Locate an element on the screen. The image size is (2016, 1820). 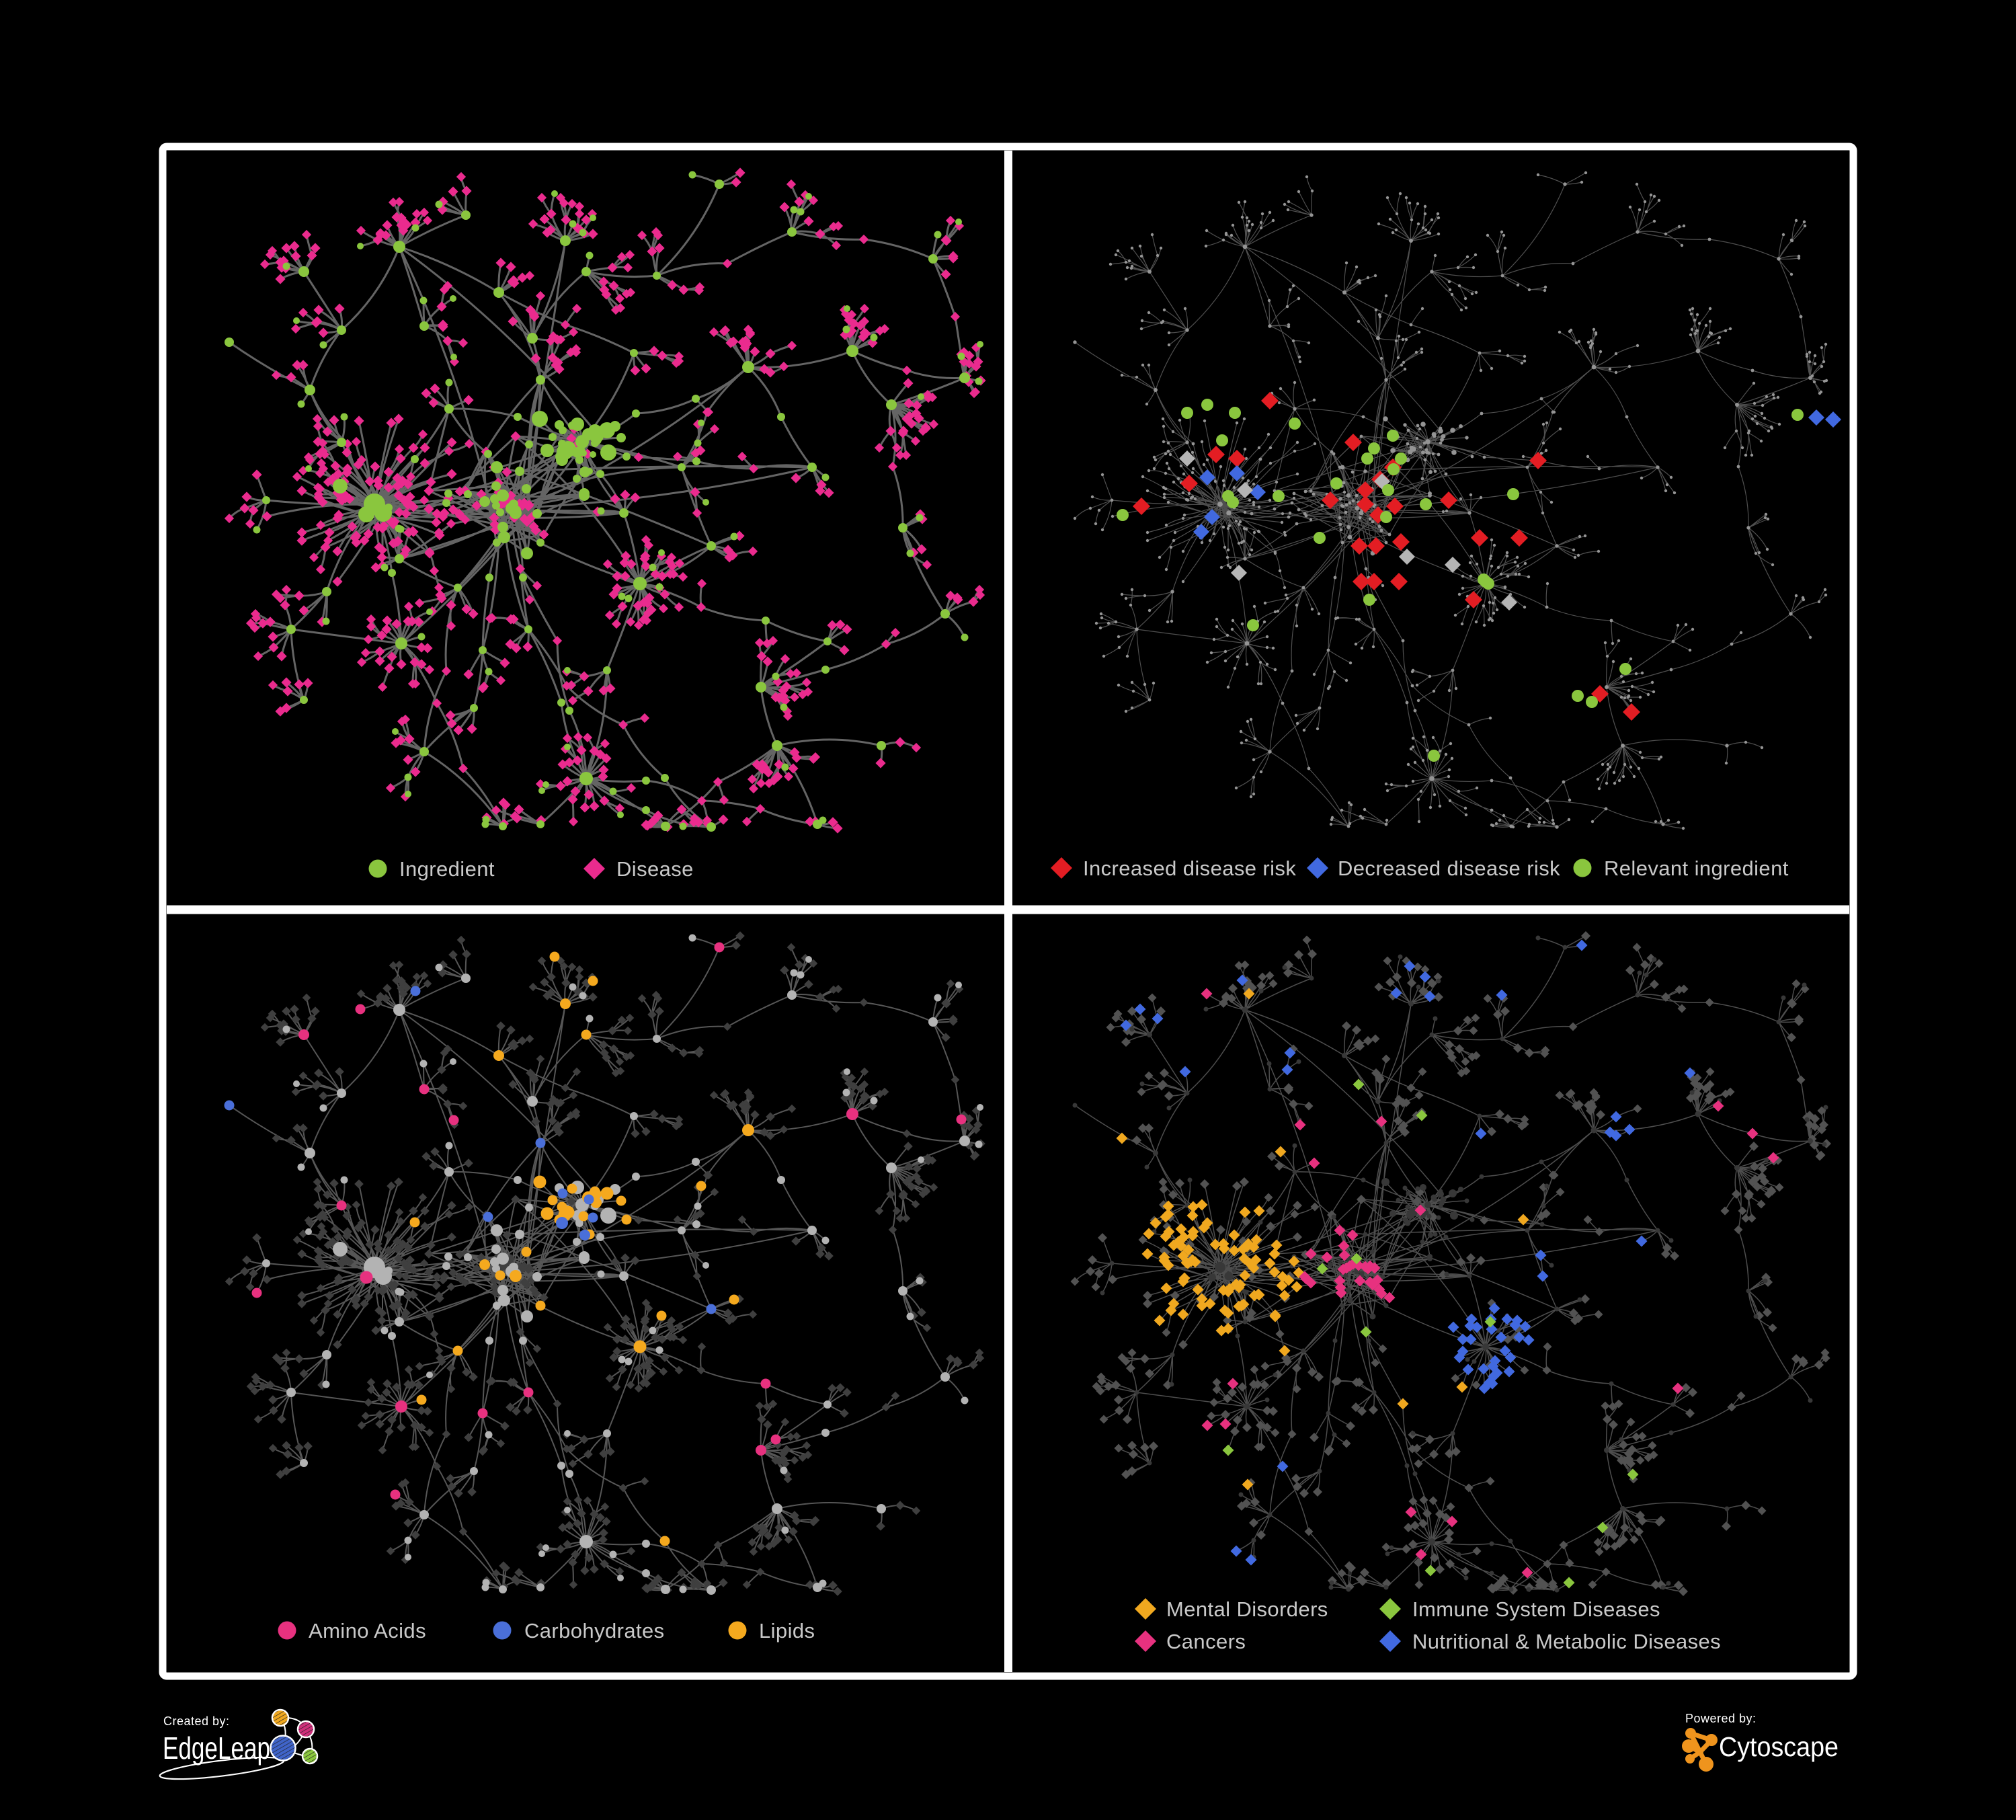
svg-text: Amino Acids is located at coordinates (367, 1631).